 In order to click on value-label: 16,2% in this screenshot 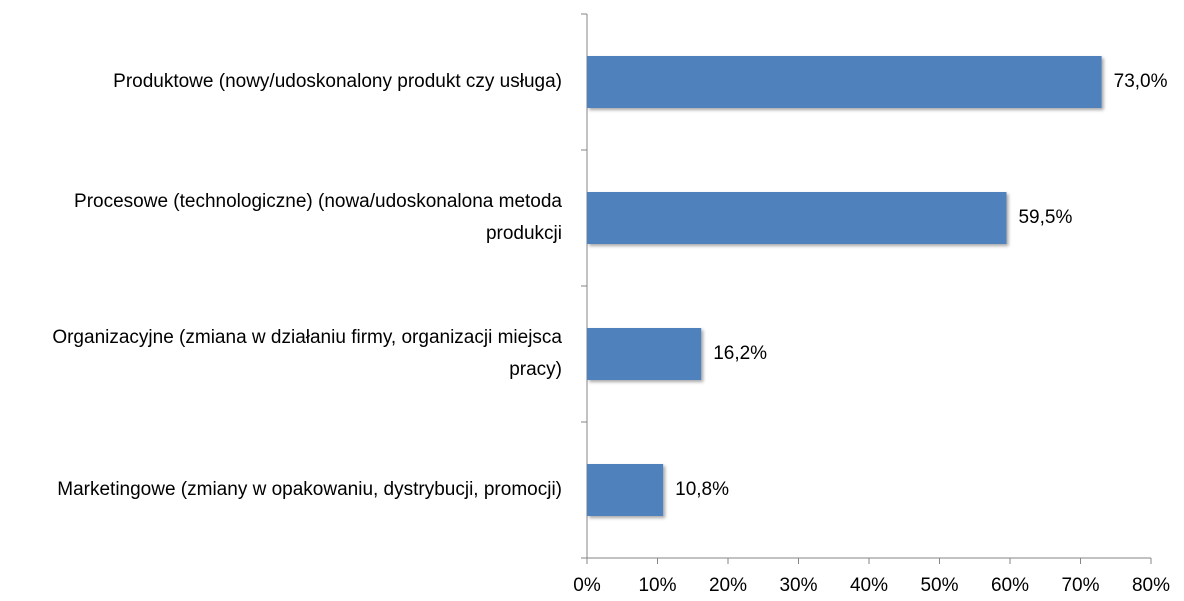, I will do `click(740, 353)`.